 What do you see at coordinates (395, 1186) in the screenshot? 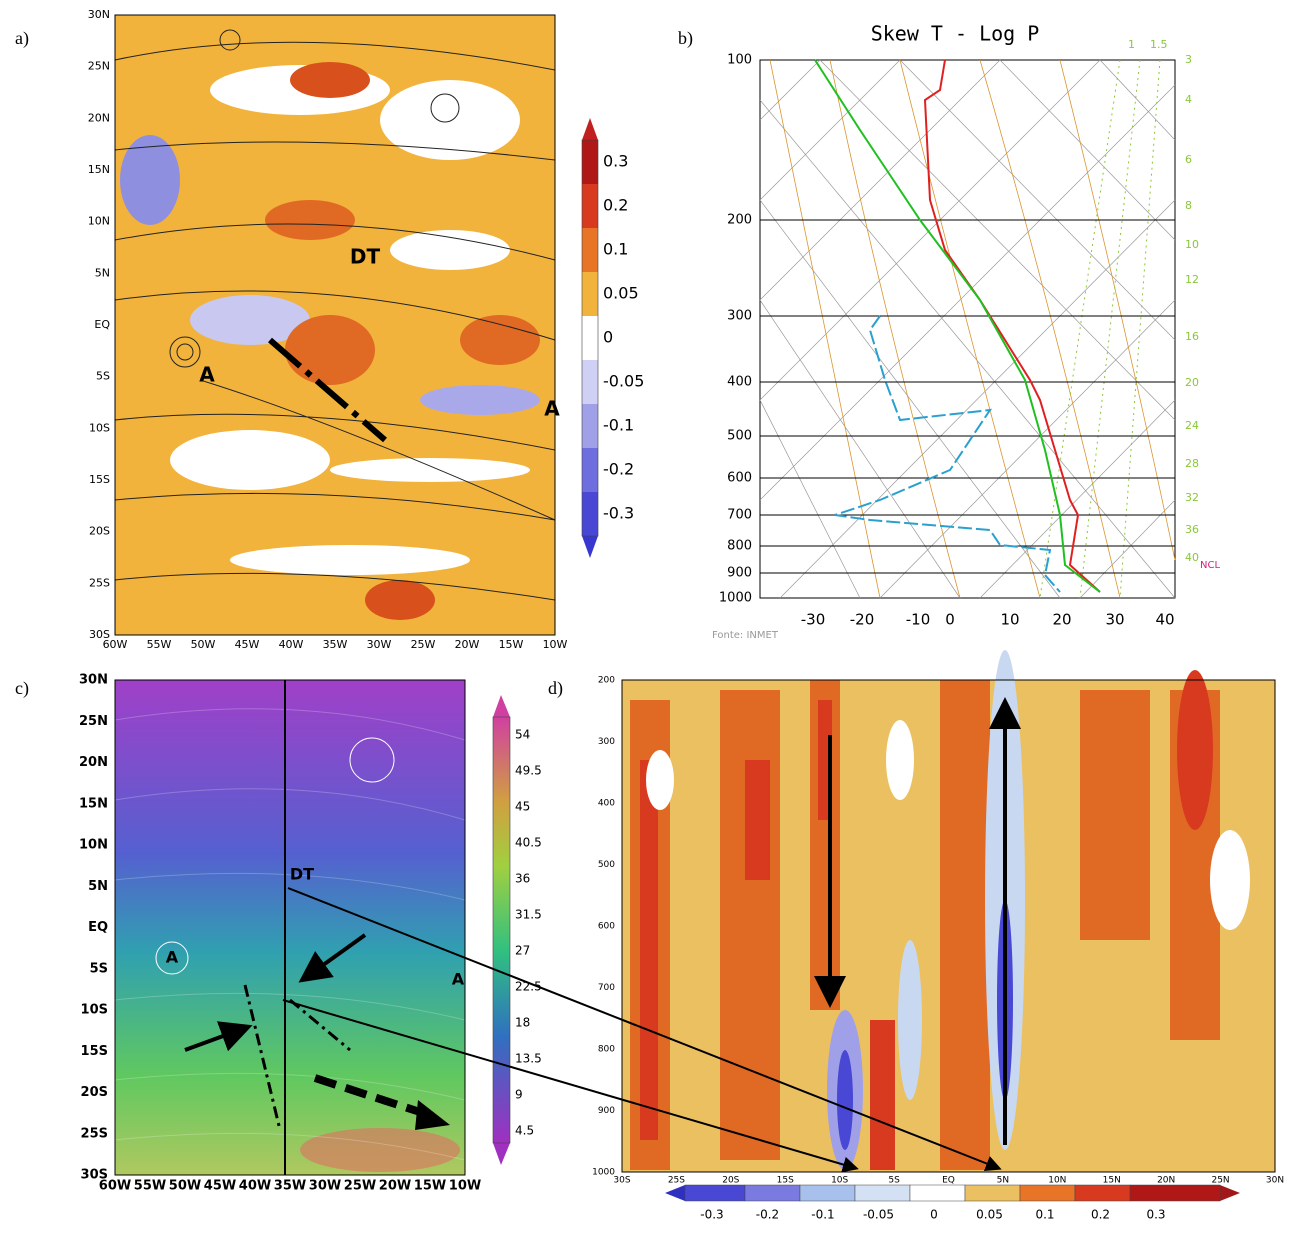
I see `lon-label: 20W` at bounding box center [395, 1186].